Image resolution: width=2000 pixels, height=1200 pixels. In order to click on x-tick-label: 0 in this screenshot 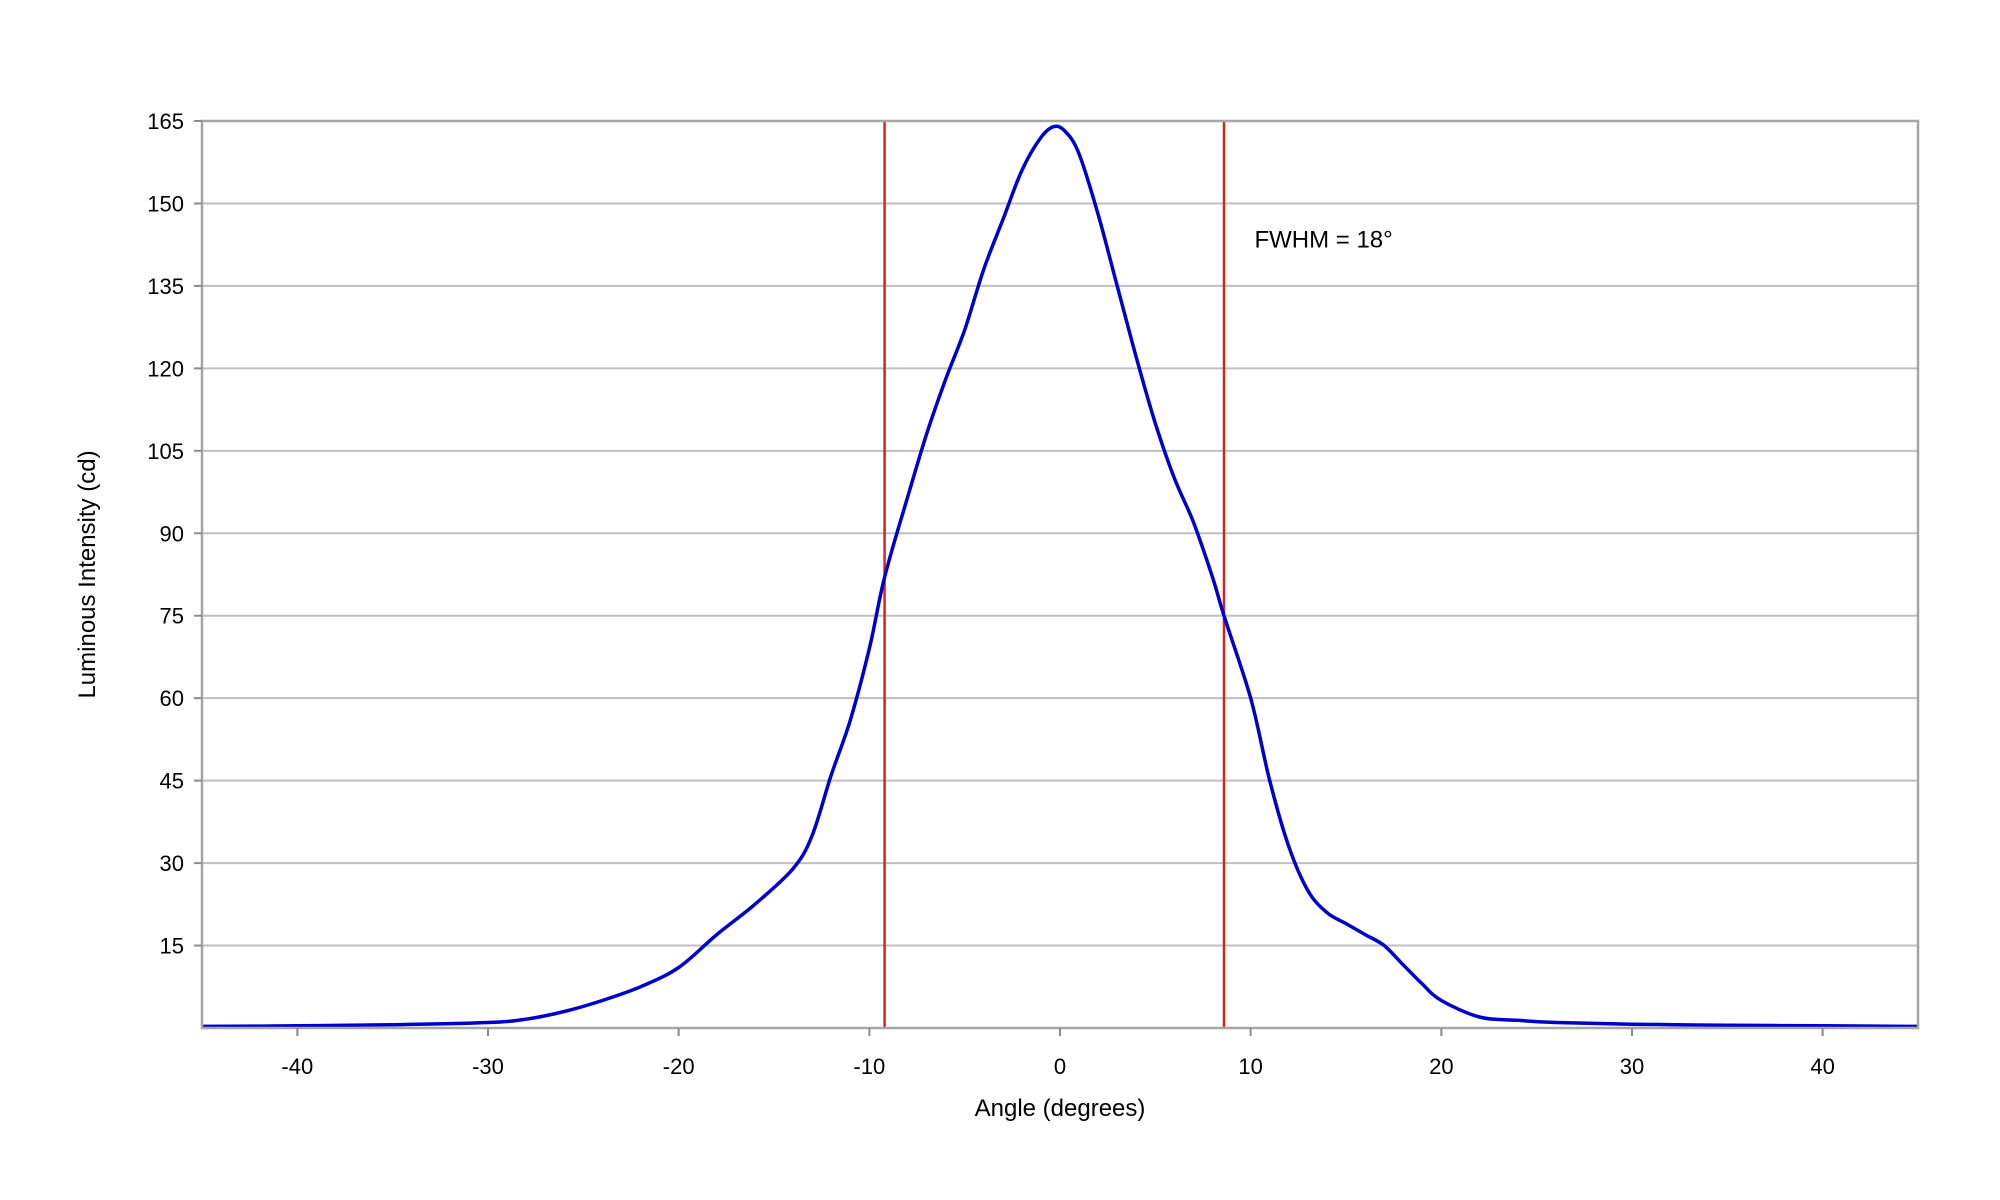, I will do `click(1060, 1066)`.